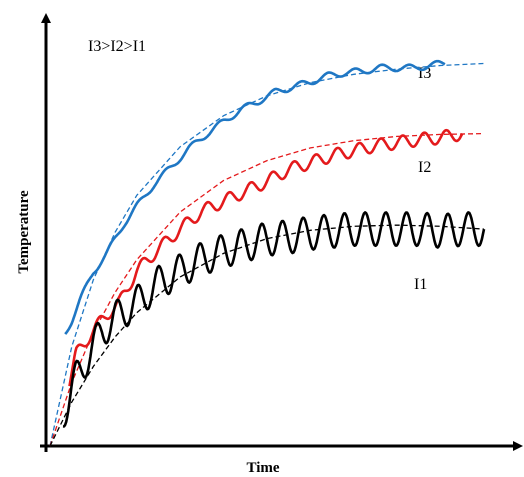 The width and height of the screenshot is (524, 477). Describe the element at coordinates (262, 468) in the screenshot. I see `x-axis-label: Time` at that location.